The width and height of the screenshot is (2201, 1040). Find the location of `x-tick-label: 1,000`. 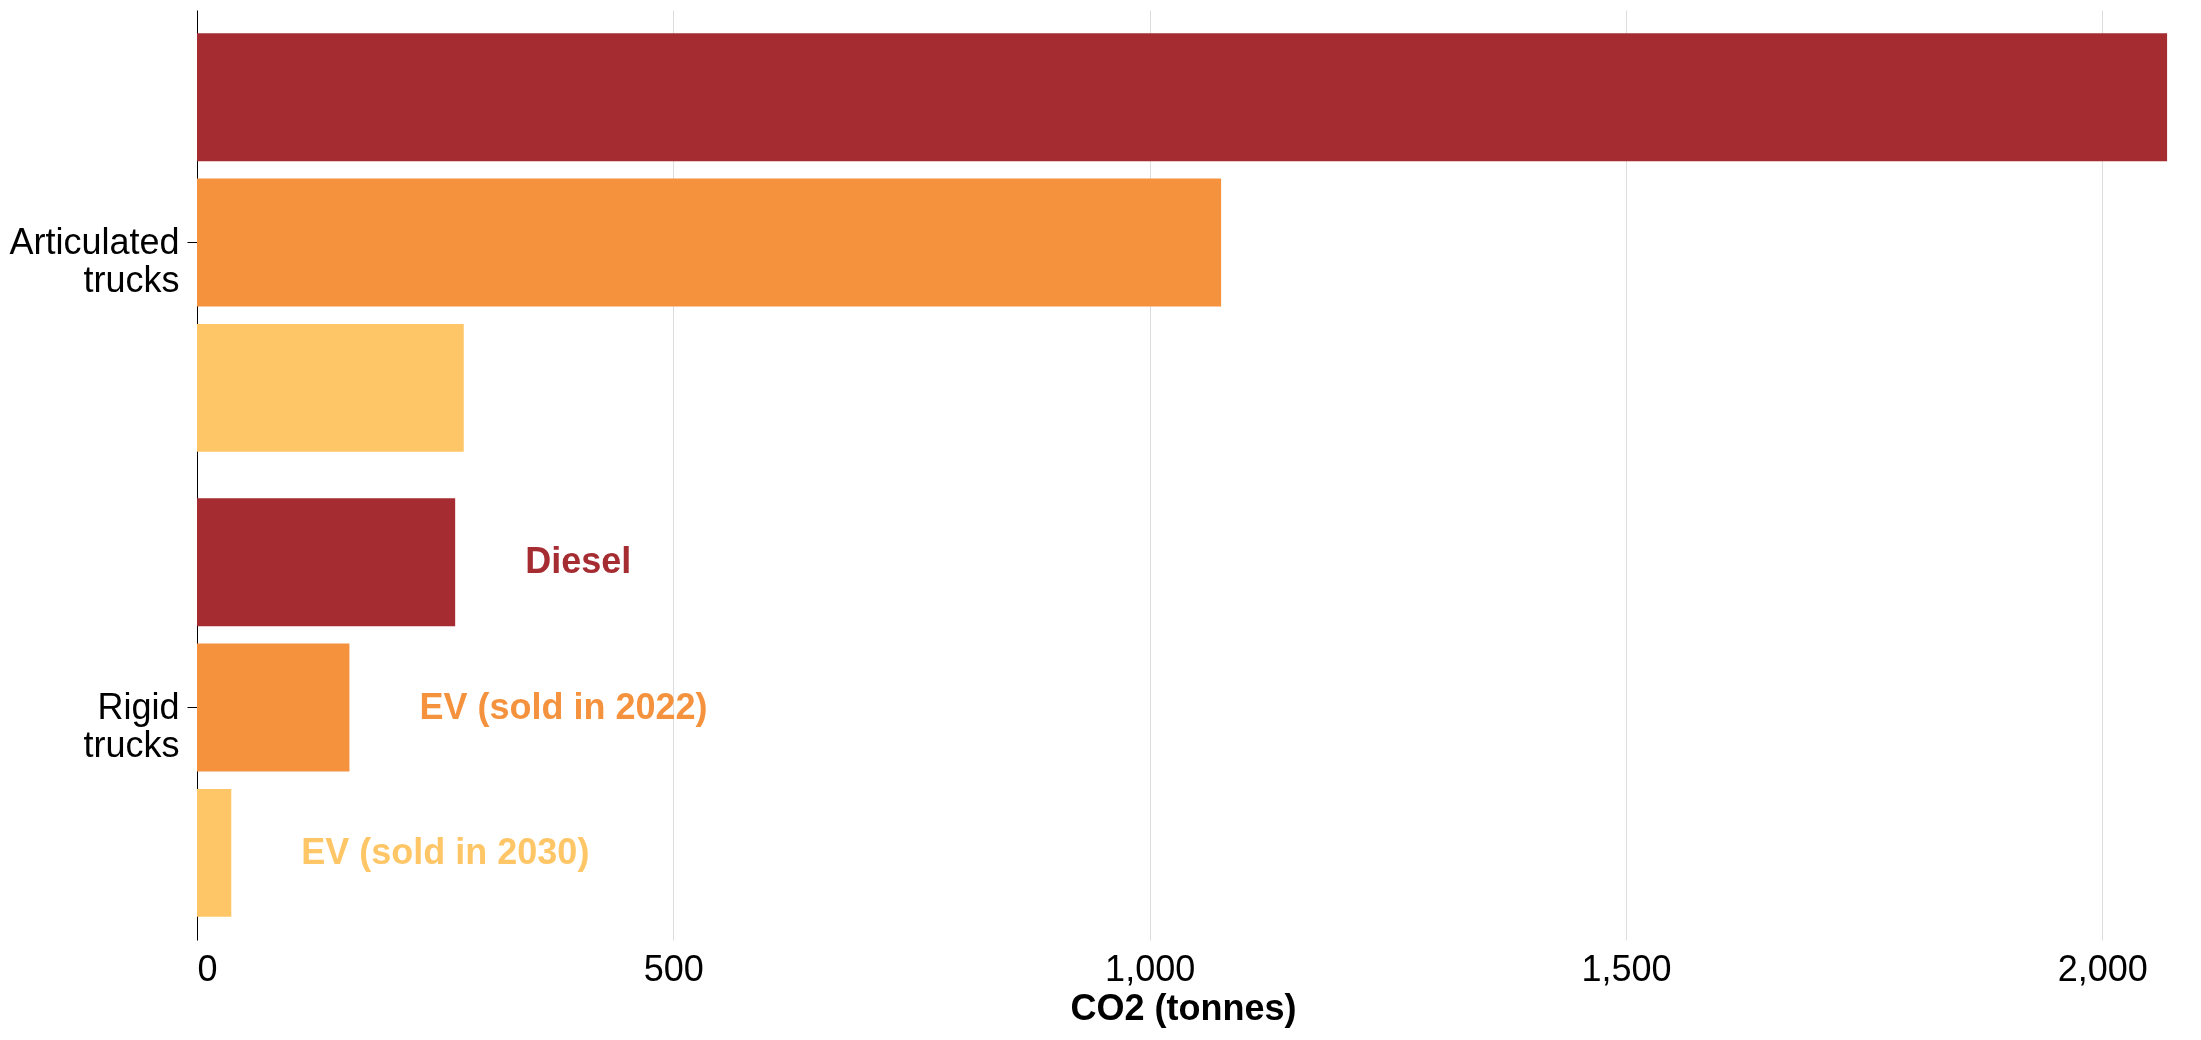

x-tick-label: 1,000 is located at coordinates (1150, 968).